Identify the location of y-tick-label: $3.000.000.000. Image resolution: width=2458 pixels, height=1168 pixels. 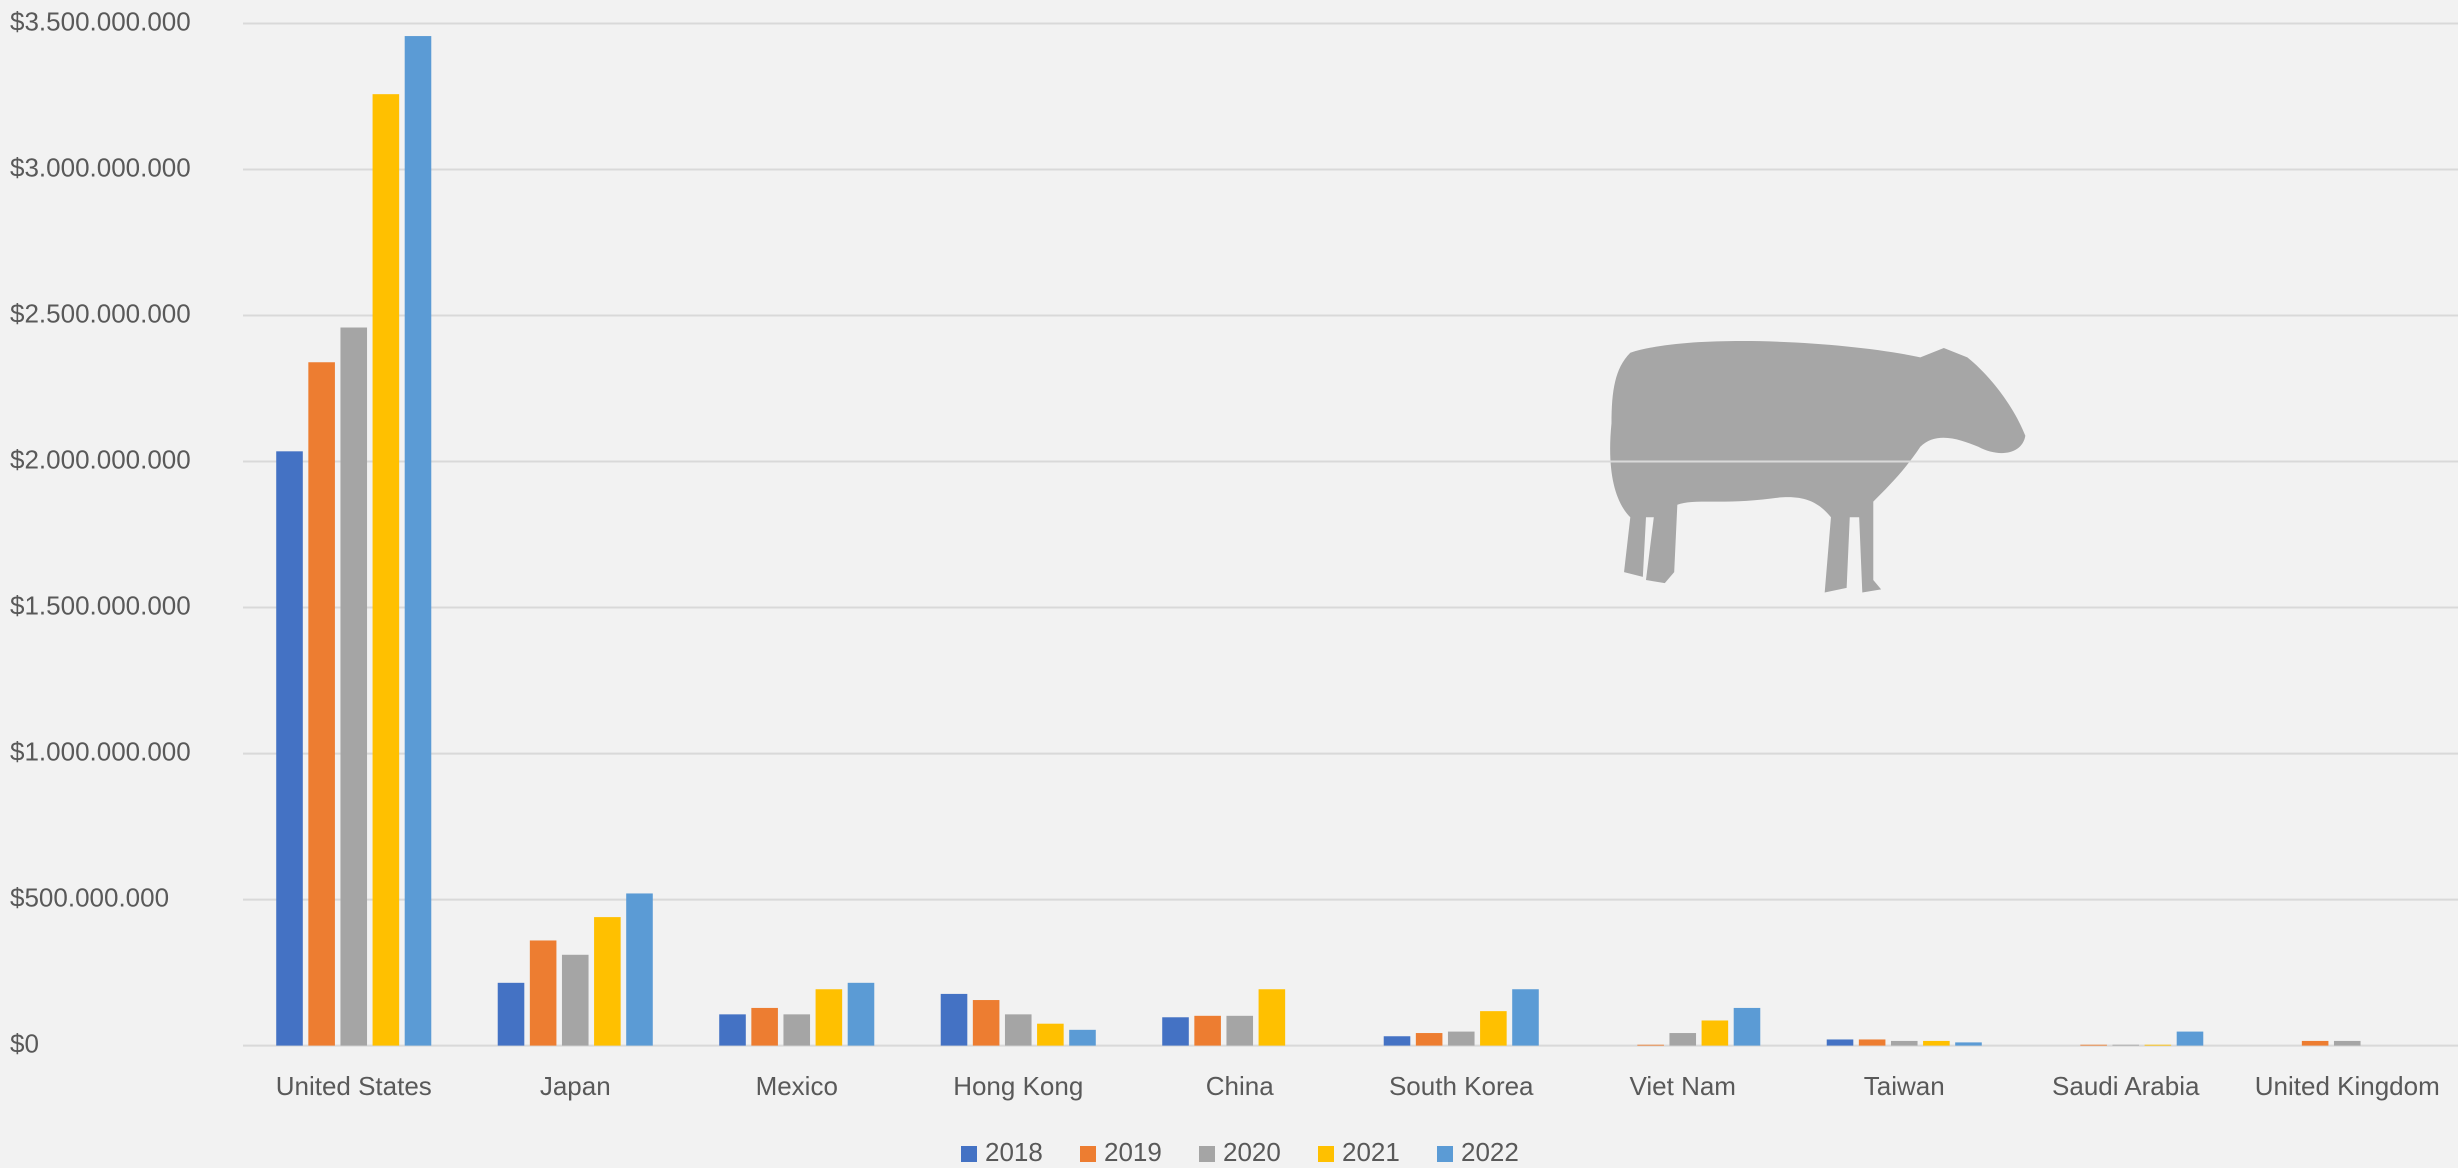
(100, 167).